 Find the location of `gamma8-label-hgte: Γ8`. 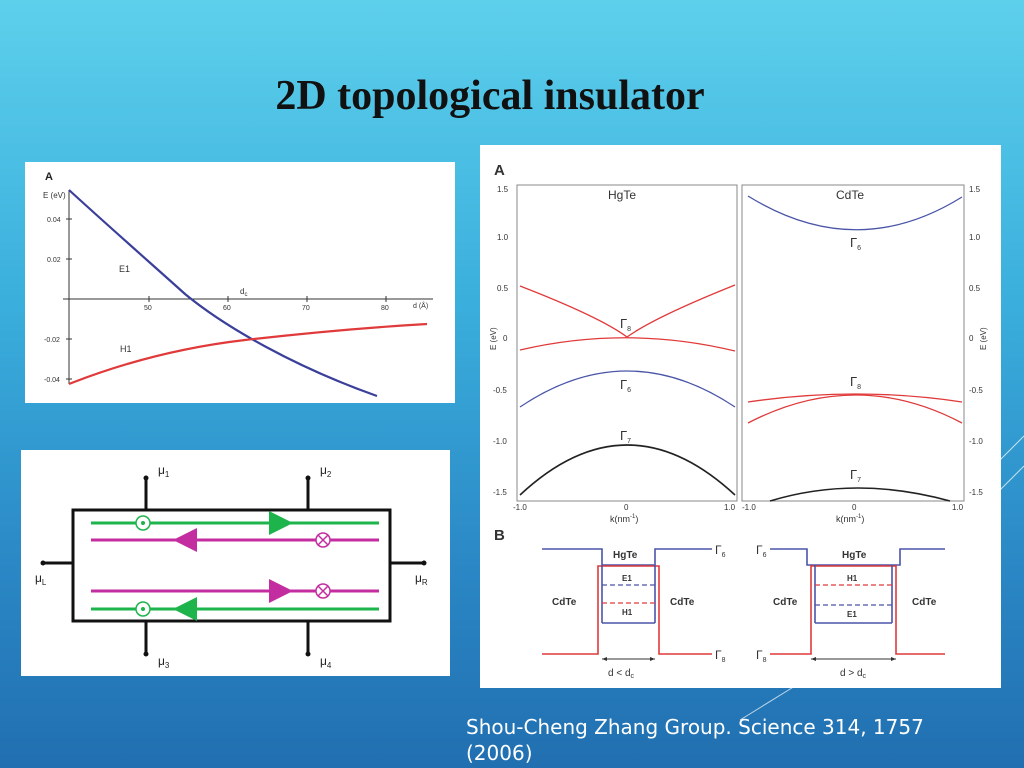

gamma8-label-hgte: Γ8 is located at coordinates (625, 324).